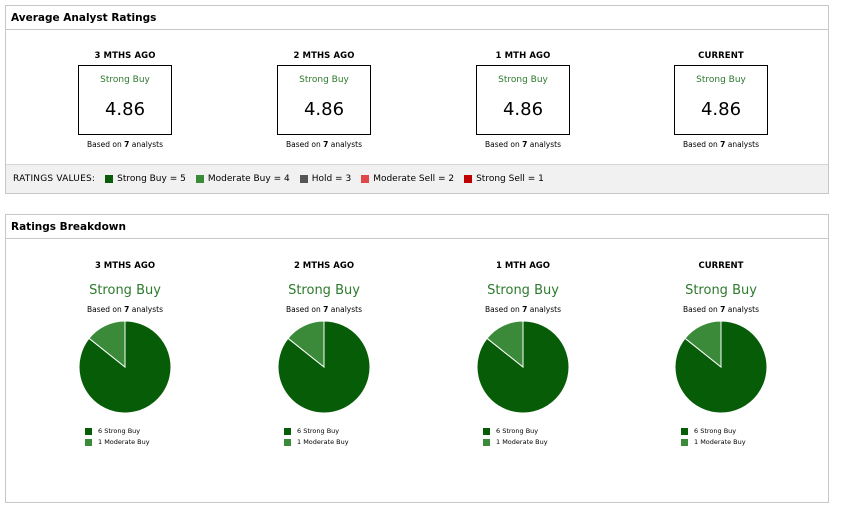  What do you see at coordinates (54, 179) in the screenshot?
I see `legend-title: RATINGS VALUES:` at bounding box center [54, 179].